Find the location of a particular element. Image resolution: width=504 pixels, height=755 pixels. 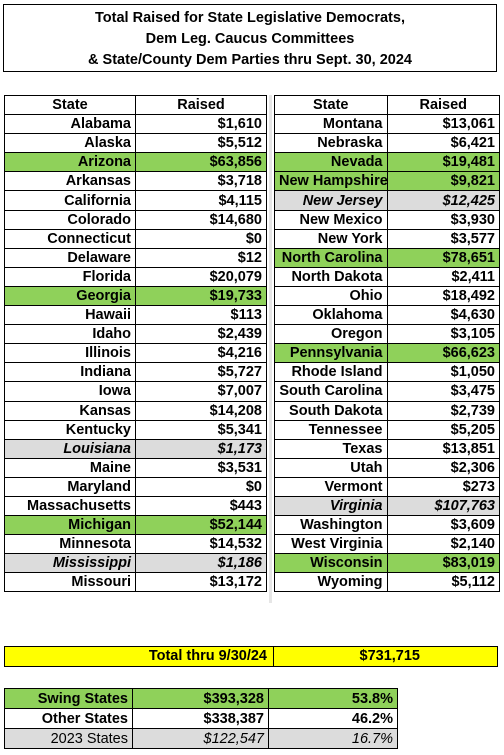

left-table-row: Idaho $2,439 is located at coordinates (135, 334).